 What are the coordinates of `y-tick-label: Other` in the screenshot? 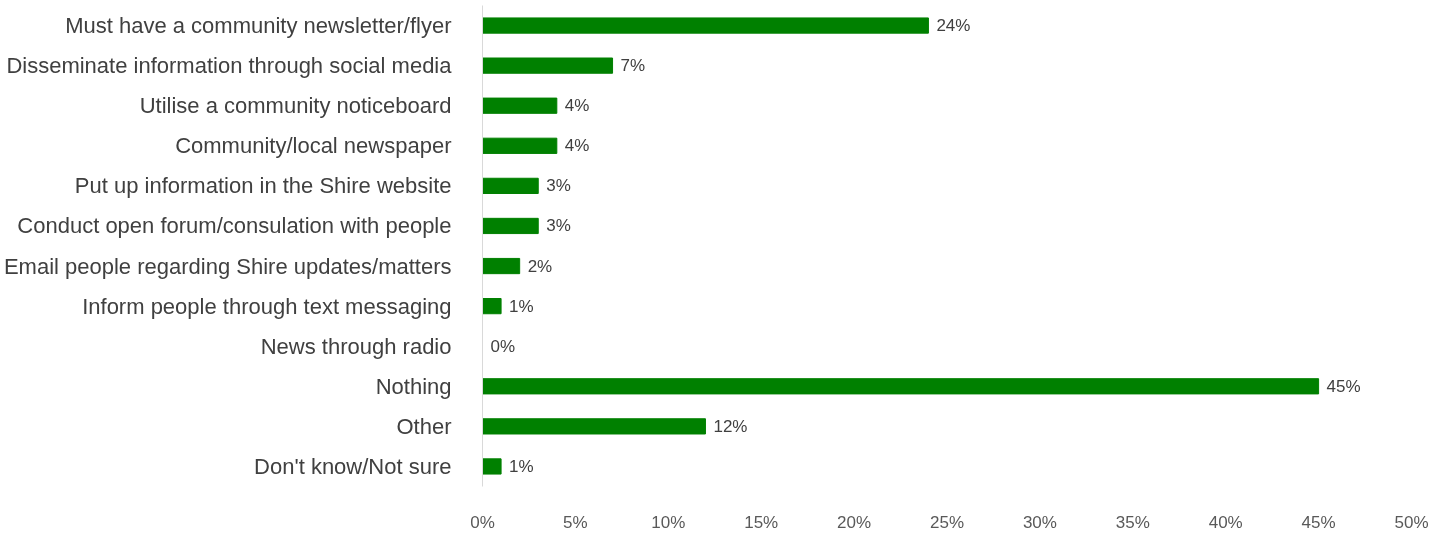 It's located at (424, 426).